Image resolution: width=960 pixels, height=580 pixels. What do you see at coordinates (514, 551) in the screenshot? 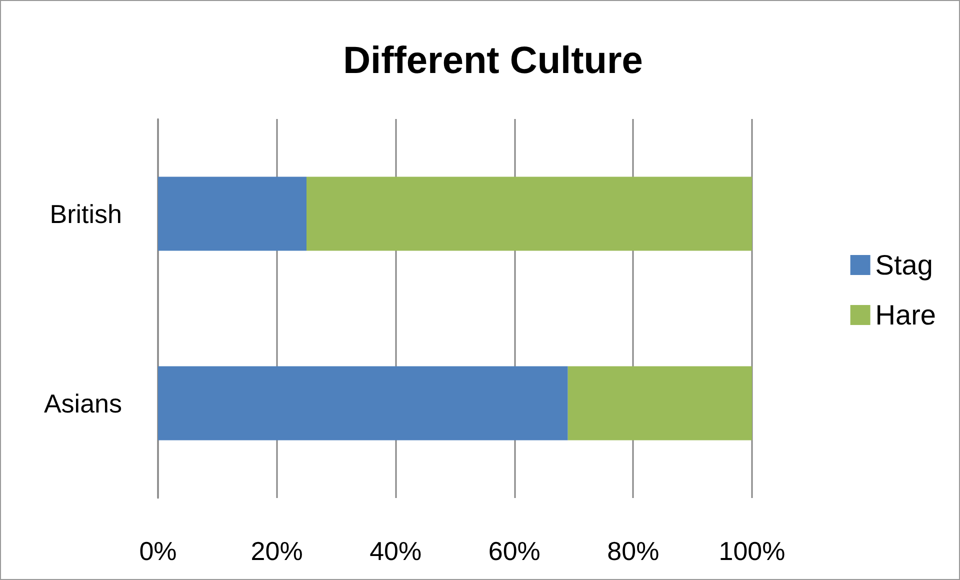
I see `x-tick-label: 60%` at bounding box center [514, 551].